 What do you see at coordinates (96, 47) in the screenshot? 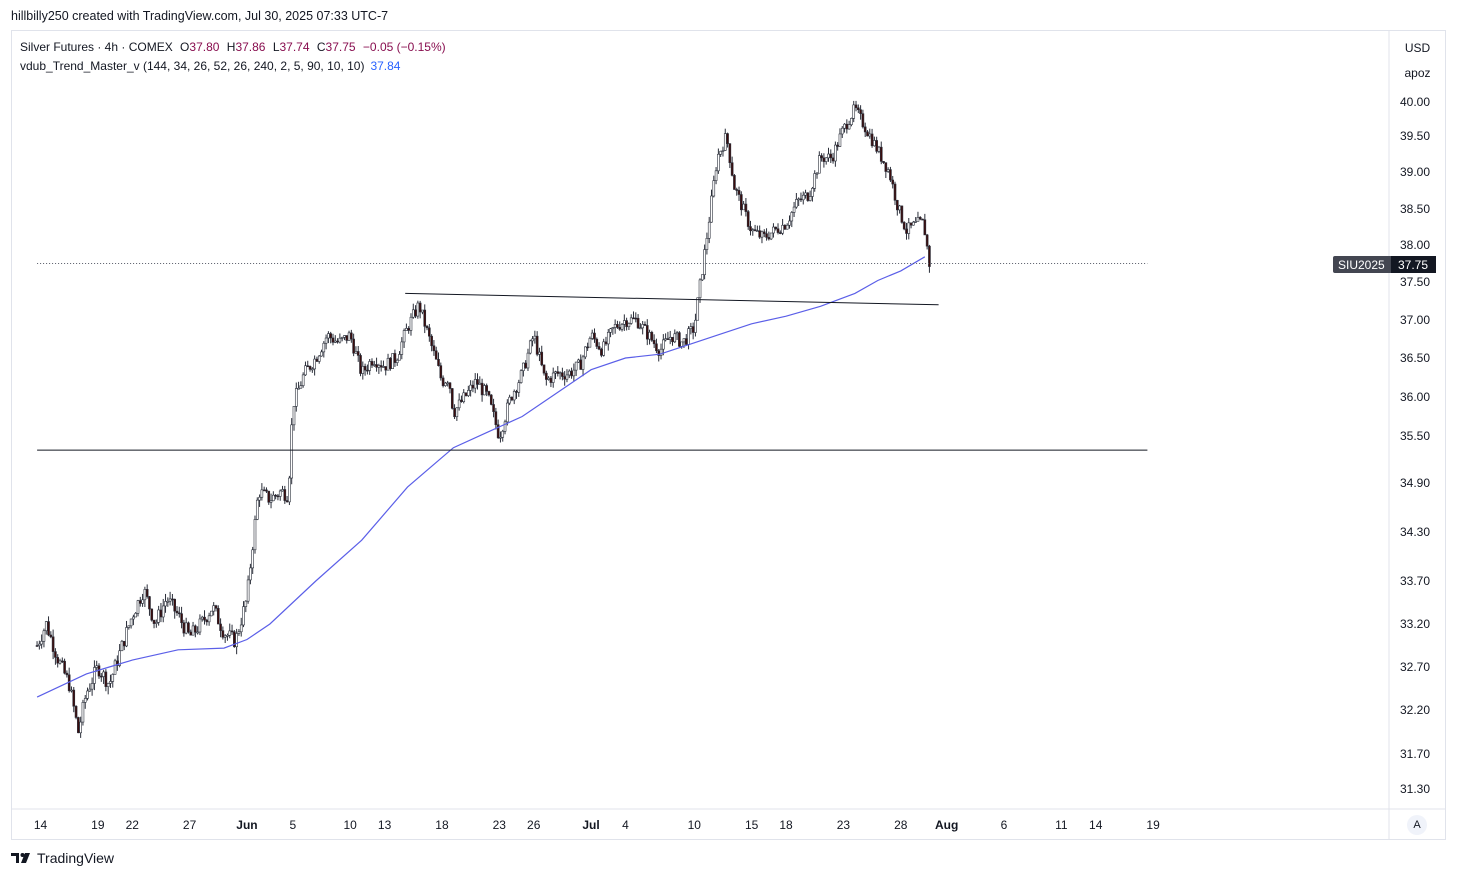
I see `legend-symbol: Silver Futures · 4h · COMEX` at bounding box center [96, 47].